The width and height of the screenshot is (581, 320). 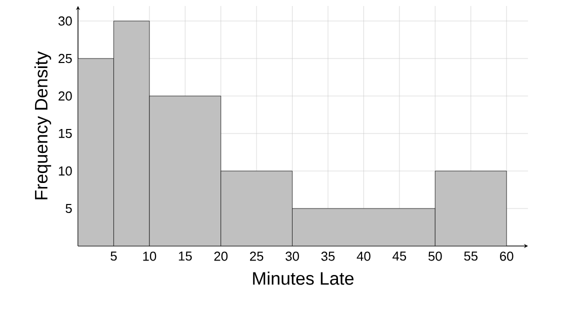 I want to click on y-tick-label: 15, so click(x=65, y=133).